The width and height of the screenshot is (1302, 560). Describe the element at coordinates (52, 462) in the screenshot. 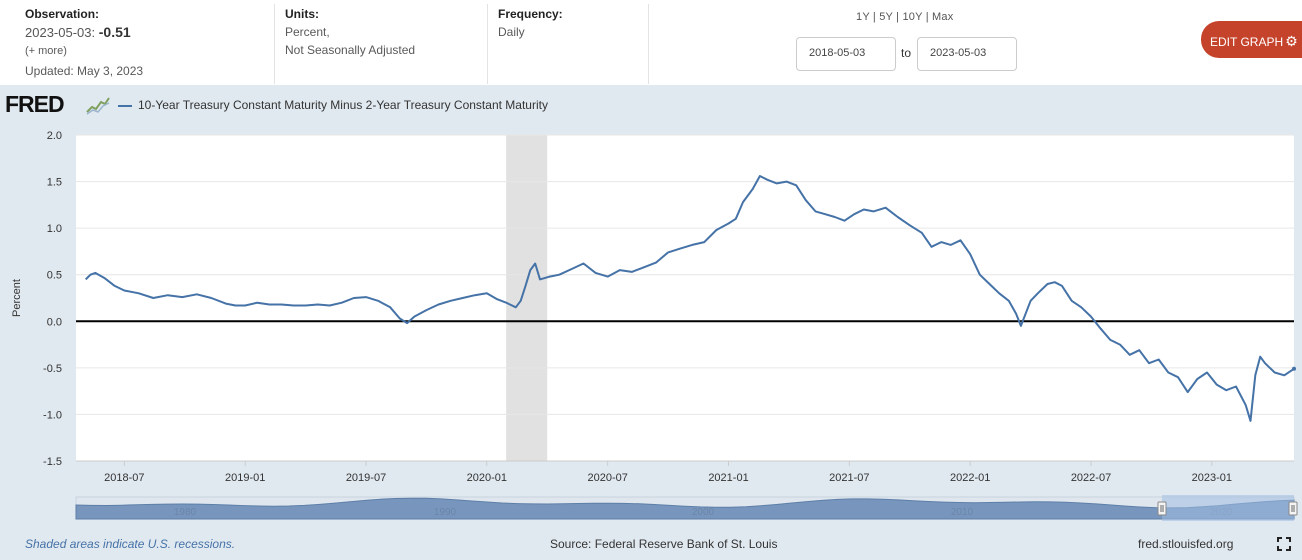

I see `y-tick-label: -1.5` at that location.